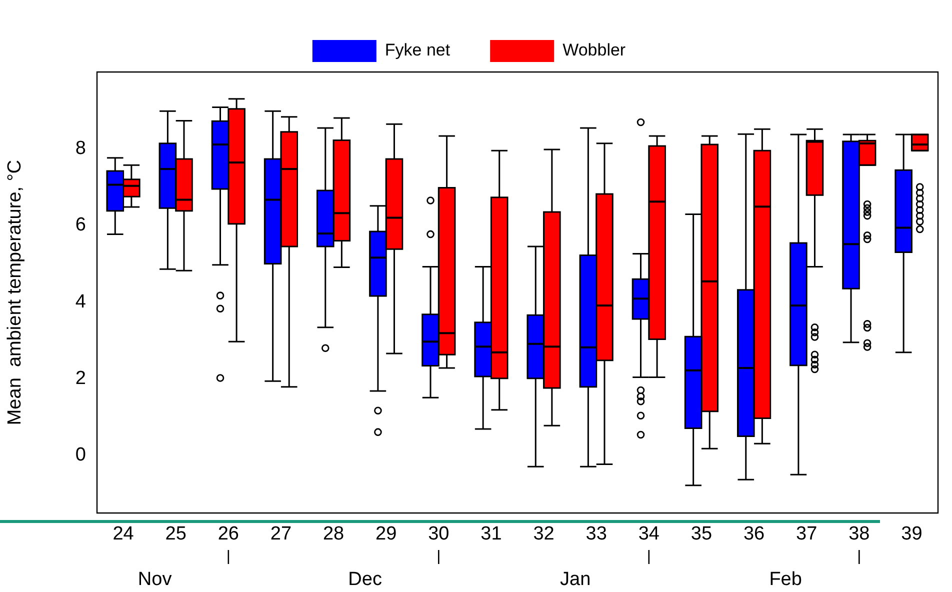  Describe the element at coordinates (228, 534) in the screenshot. I see `x-tick-label: 26` at that location.